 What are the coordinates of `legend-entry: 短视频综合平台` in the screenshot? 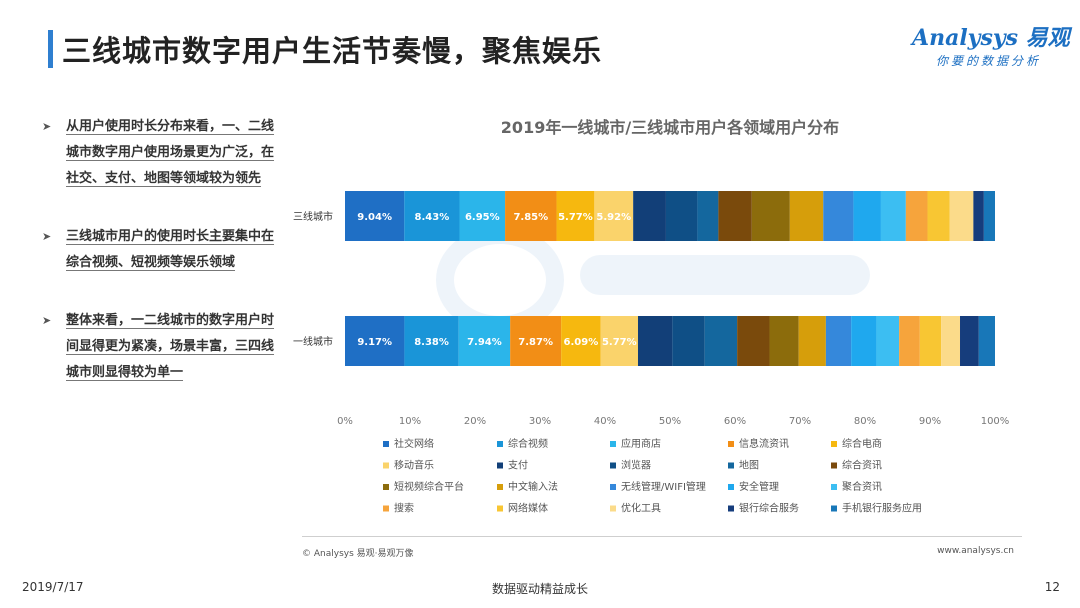 It's located at (429, 486).